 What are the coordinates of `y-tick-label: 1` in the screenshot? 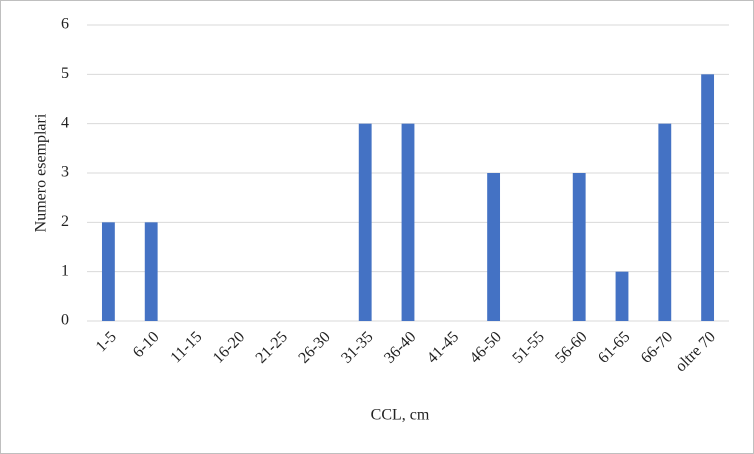 It's located at (65, 270).